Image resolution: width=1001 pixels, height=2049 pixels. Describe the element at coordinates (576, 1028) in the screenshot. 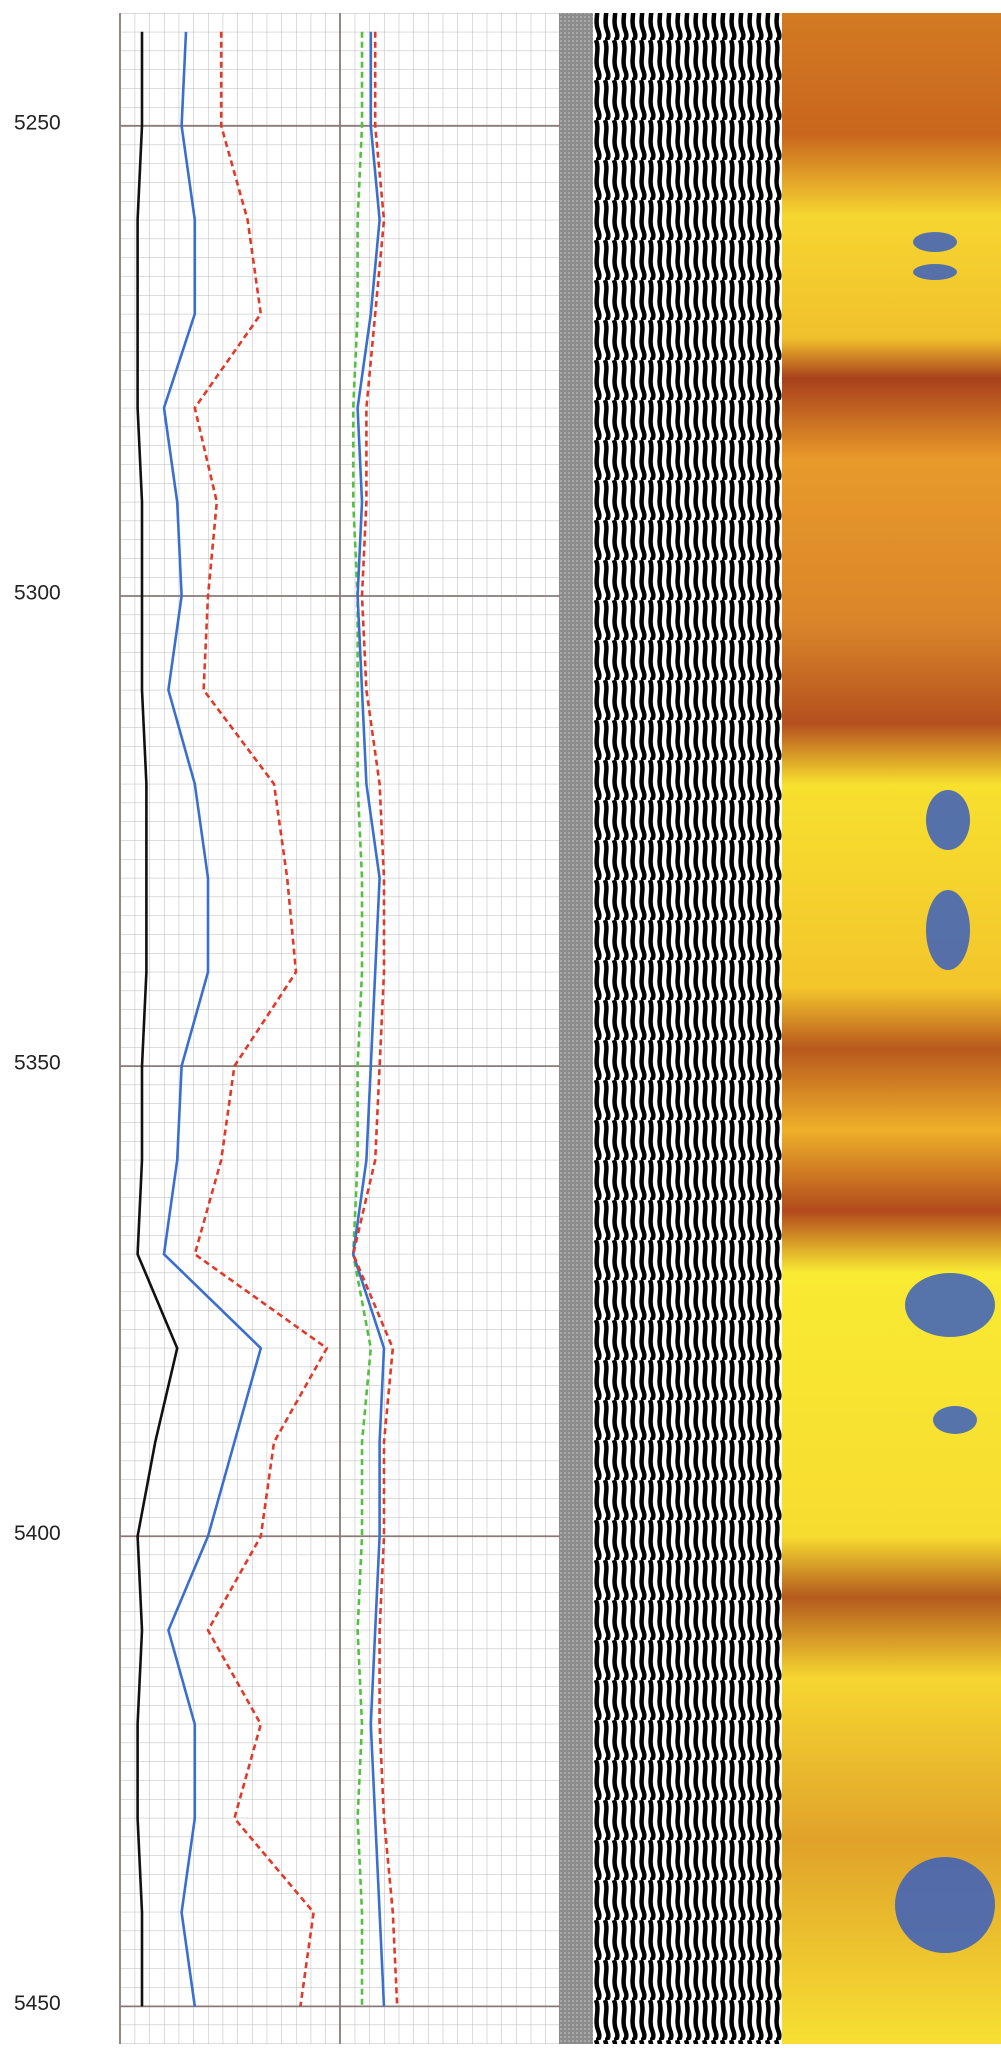

I see `gray-band` at that location.